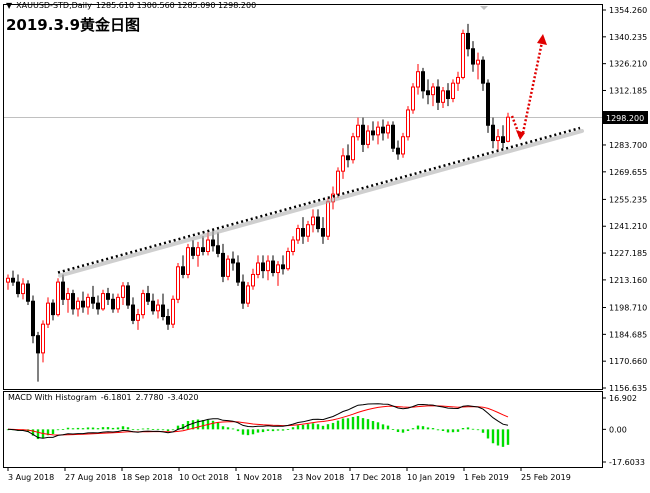 This screenshot has height=493, width=650. I want to click on macd-signal-value: 2.7780, so click(149, 397).